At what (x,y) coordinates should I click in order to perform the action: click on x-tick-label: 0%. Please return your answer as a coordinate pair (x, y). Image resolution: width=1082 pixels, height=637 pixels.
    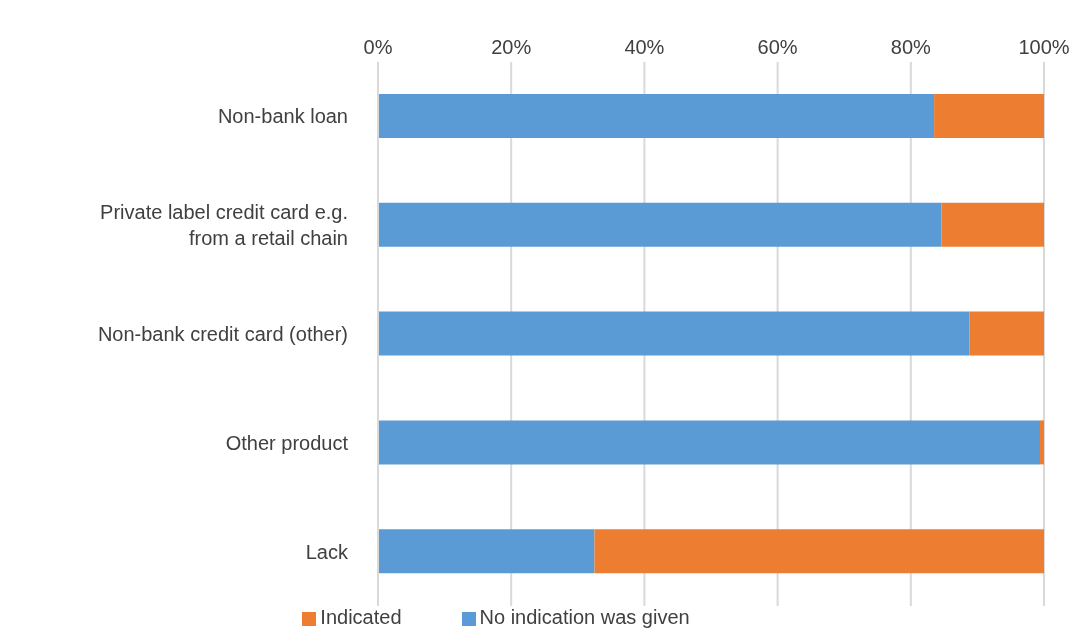
    Looking at the image, I should click on (378, 47).